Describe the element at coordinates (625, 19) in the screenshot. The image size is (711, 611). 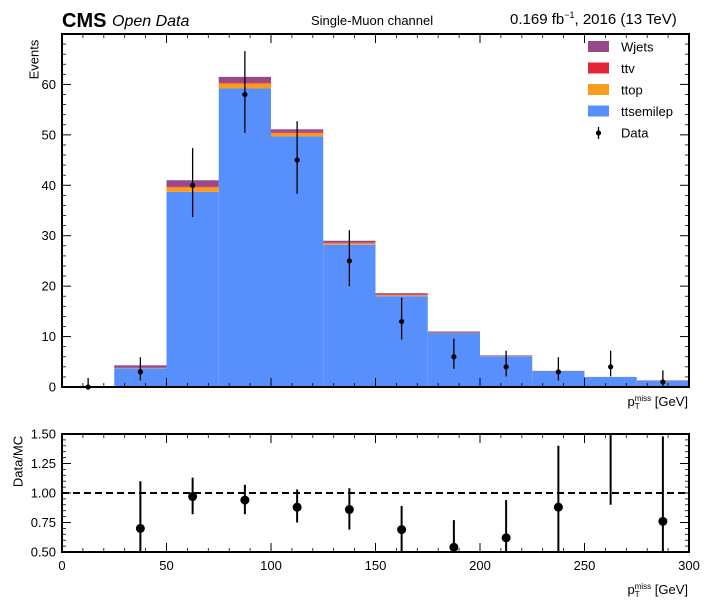
I see `lumi-suffix: , 2016 (13 TeV)` at that location.